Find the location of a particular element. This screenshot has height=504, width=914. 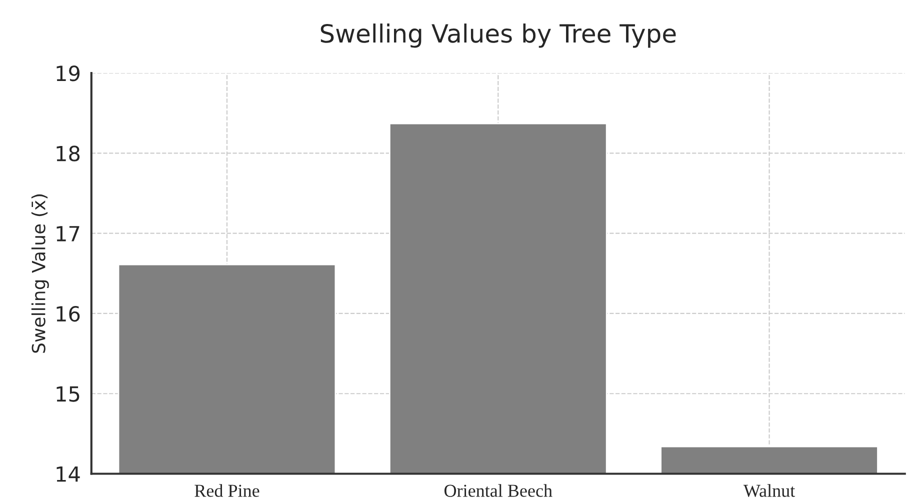

chart-title: Swelling Values by Tree Type is located at coordinates (498, 36).